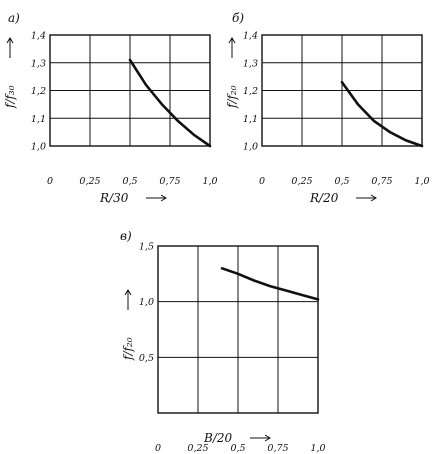 This screenshot has width=433, height=454. Describe the element at coordinates (250, 147) in the screenshot. I see `chart-2-ytick-label: 1,0` at that location.